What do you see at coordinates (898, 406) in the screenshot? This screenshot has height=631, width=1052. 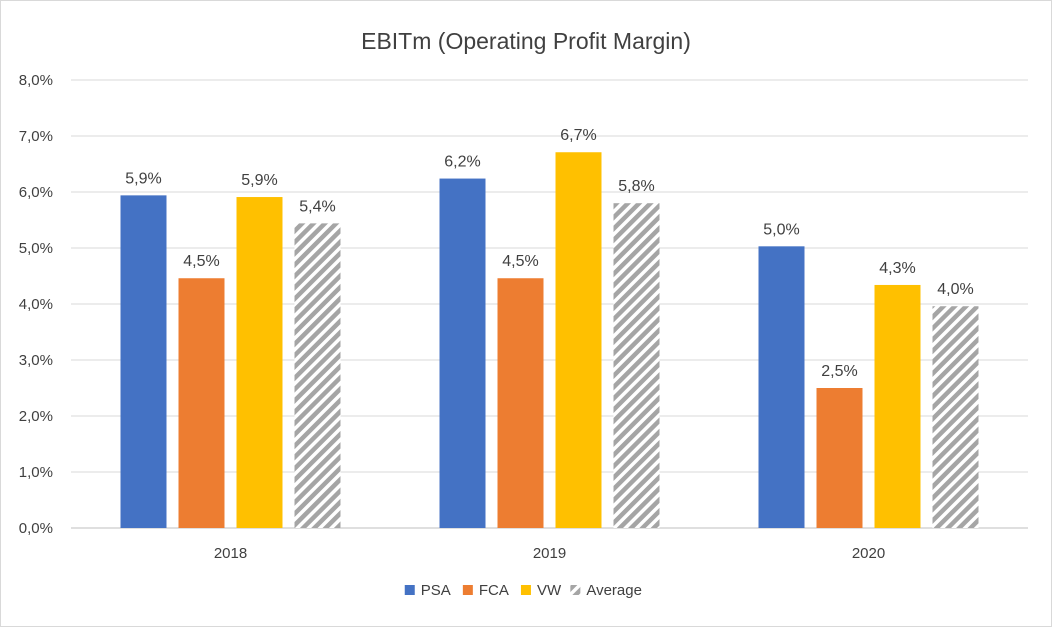 I see `bar-vw-2020` at bounding box center [898, 406].